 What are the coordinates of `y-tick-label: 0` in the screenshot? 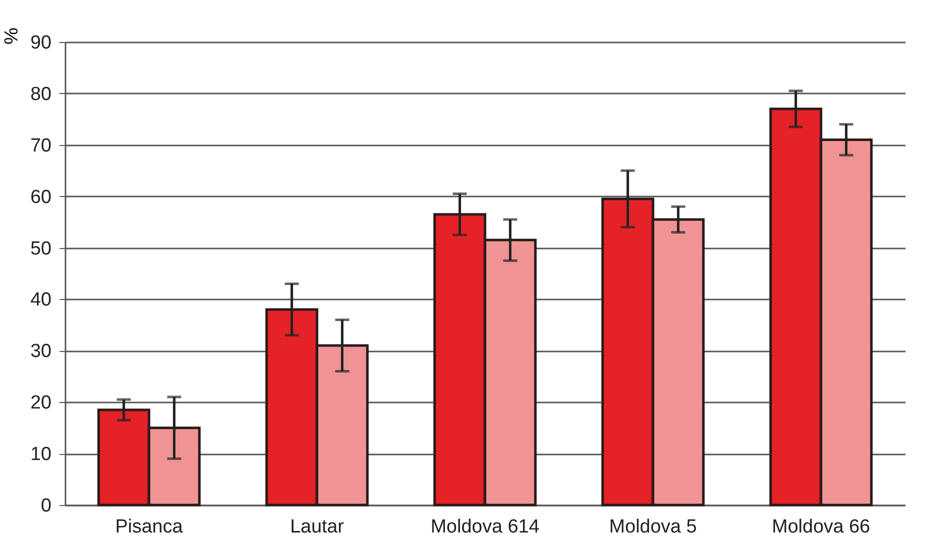 It's located at (46, 506).